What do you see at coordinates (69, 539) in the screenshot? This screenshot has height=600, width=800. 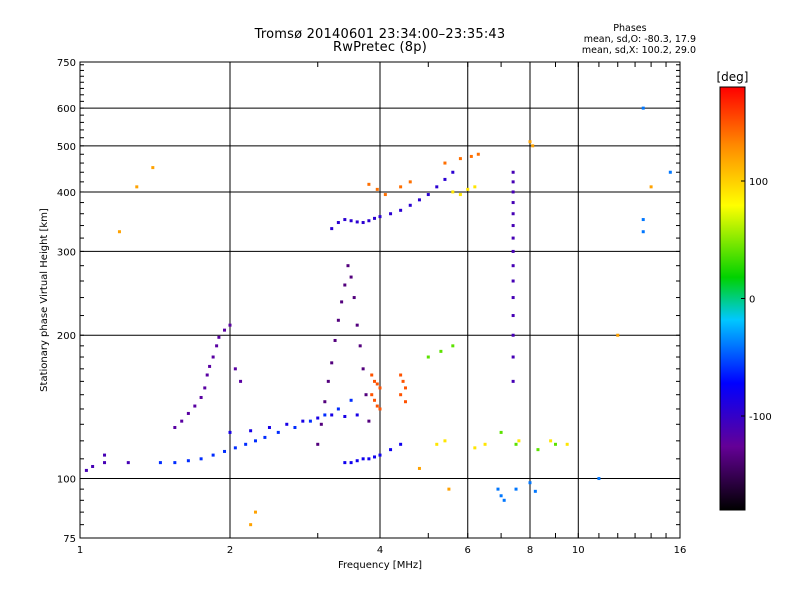 I see `y-tick-label: 75` at bounding box center [69, 539].